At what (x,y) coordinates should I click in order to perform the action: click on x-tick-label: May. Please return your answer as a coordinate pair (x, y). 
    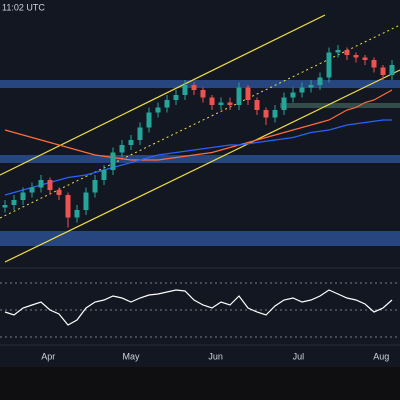
    Looking at the image, I should click on (131, 356).